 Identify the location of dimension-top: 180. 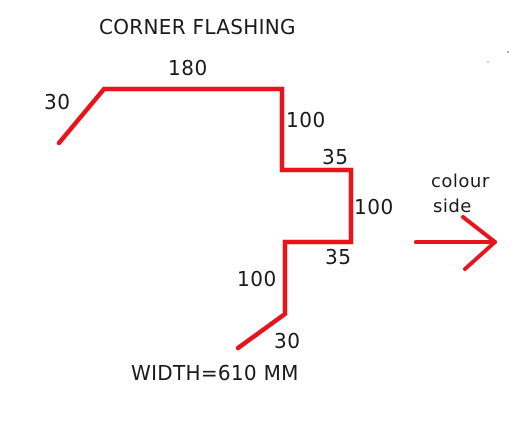
(188, 68).